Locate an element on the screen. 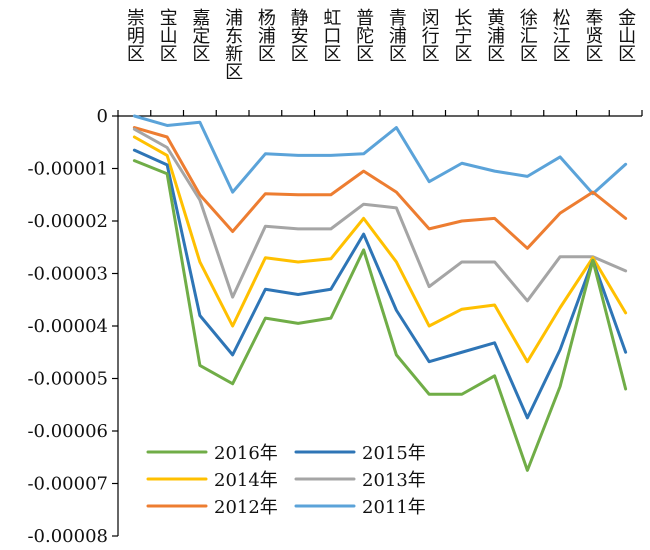 The height and width of the screenshot is (550, 650). x-tick-label: 浦东新区 is located at coordinates (232, 44).